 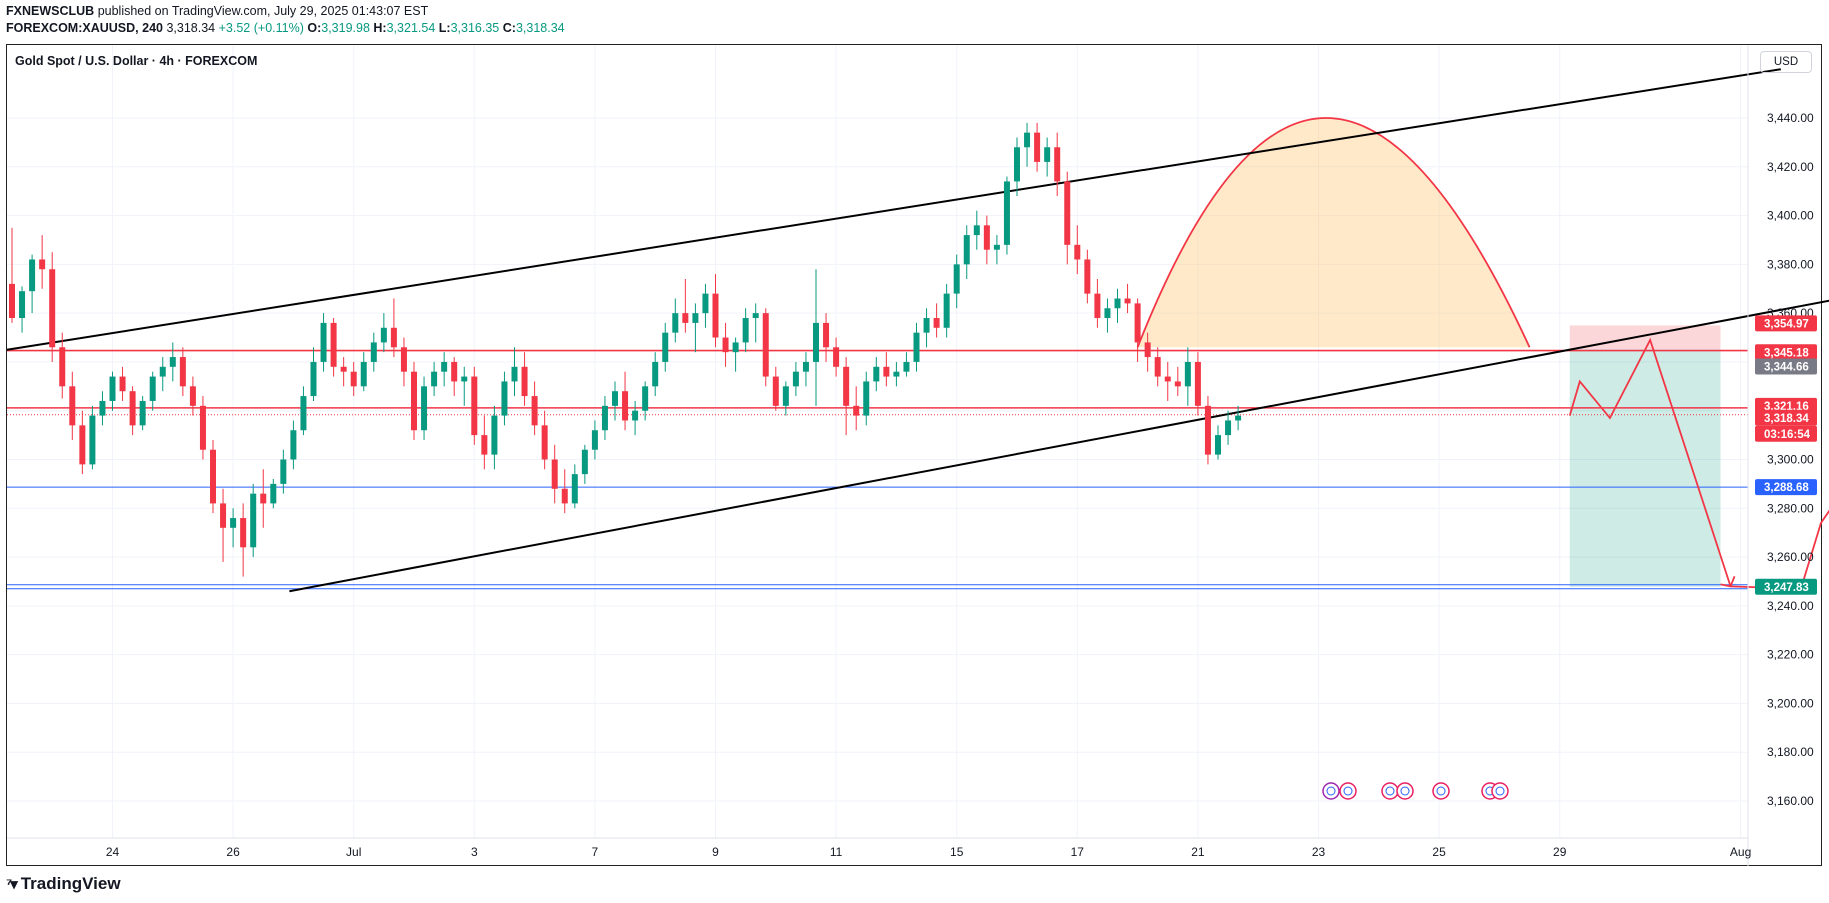 I want to click on countdown-bg, so click(x=1786, y=433).